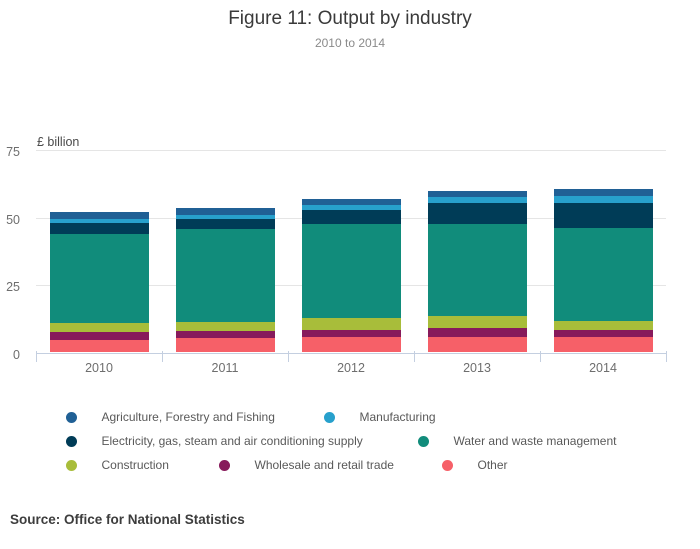 This screenshot has height=549, width=700. What do you see at coordinates (603, 368) in the screenshot?
I see `x-tick-label-2014: 2014` at bounding box center [603, 368].